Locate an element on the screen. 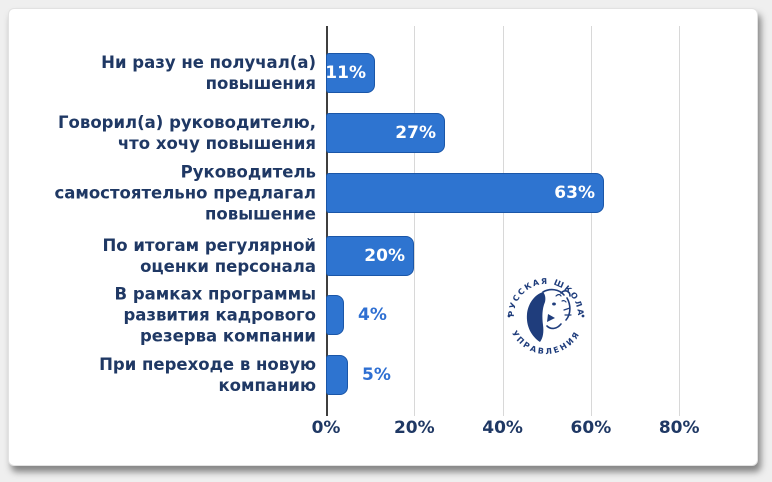  svg-text: УПРАВЛЕНИЯ is located at coordinates (546, 342).